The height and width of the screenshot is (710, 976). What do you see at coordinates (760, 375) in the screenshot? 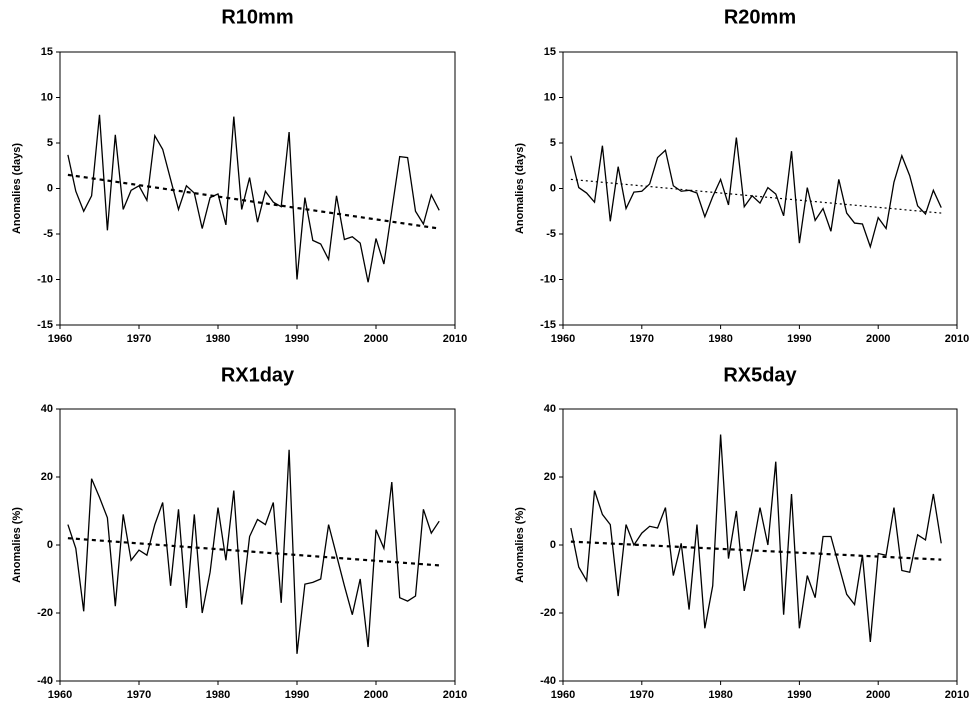
I see `chart-title: RX5day` at bounding box center [760, 375].